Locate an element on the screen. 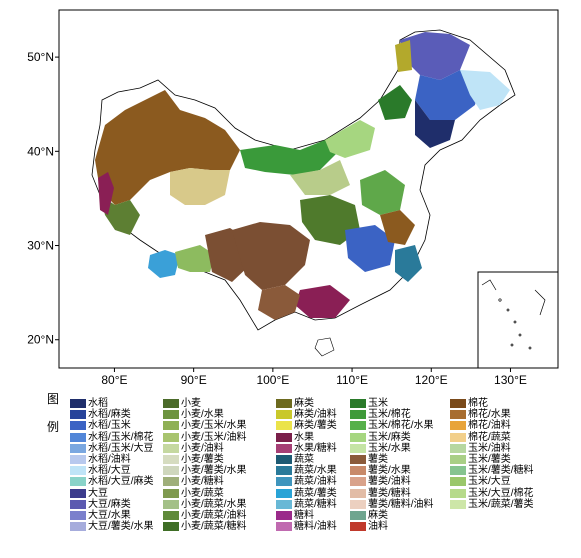 This screenshot has height=558, width=581. legend-label: 小麦/糖料 is located at coordinates (202, 482).